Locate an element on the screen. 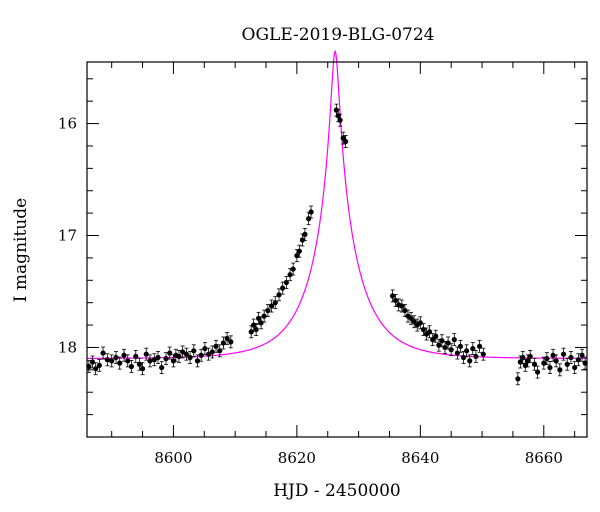 This screenshot has width=600, height=512. x-tick-label: 8660 is located at coordinates (544, 458).